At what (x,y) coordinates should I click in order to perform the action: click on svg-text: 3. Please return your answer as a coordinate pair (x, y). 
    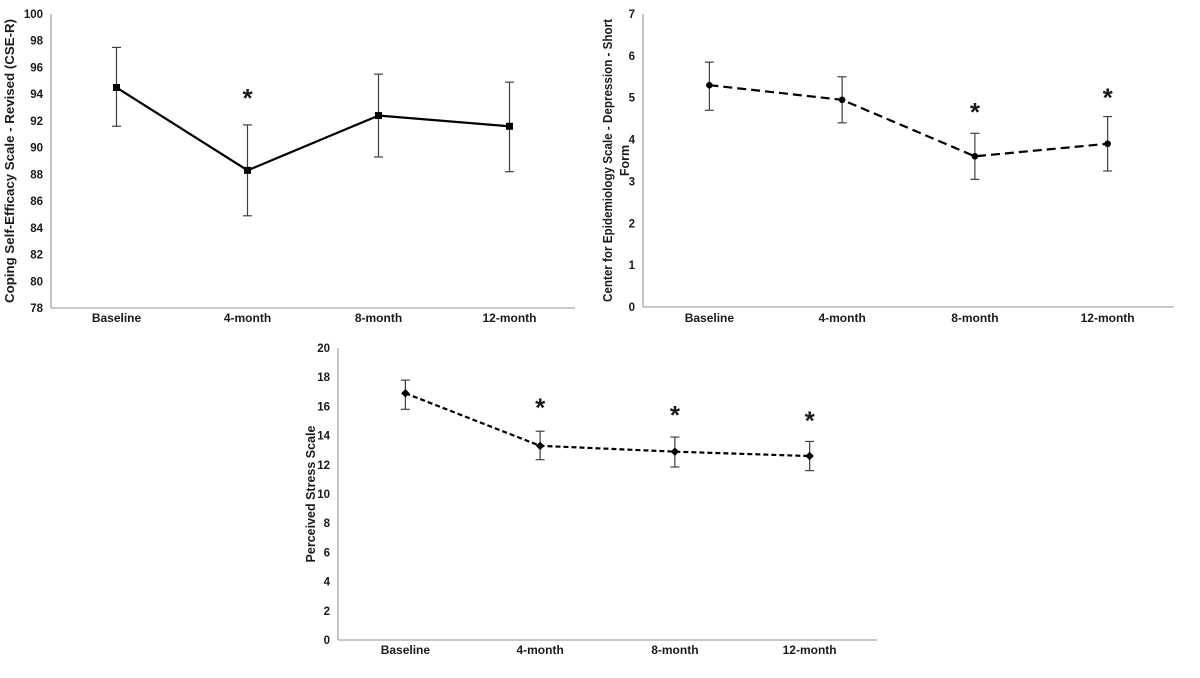
    Looking at the image, I should click on (632, 182).